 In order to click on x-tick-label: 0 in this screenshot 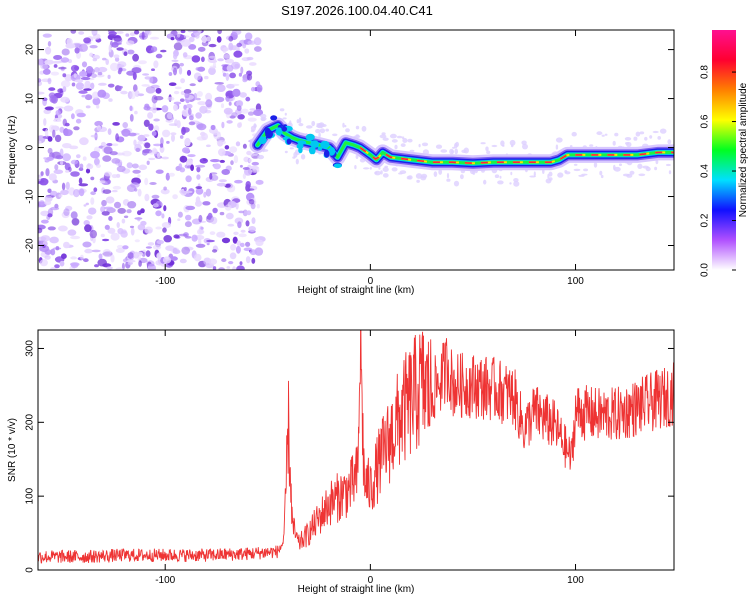, I will do `click(371, 580)`.